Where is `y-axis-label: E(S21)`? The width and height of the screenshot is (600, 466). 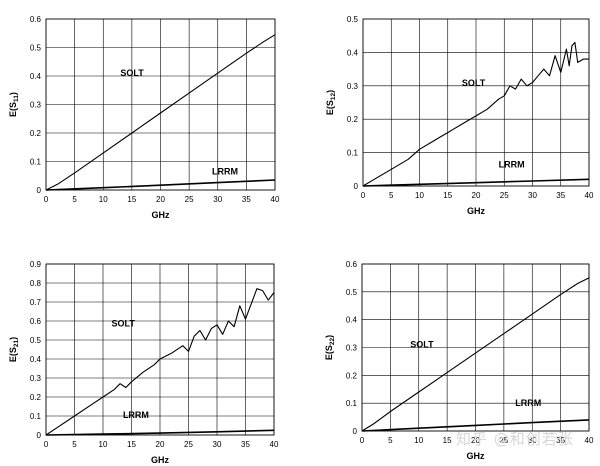 y-axis-label: E(S21) is located at coordinates (14, 349).